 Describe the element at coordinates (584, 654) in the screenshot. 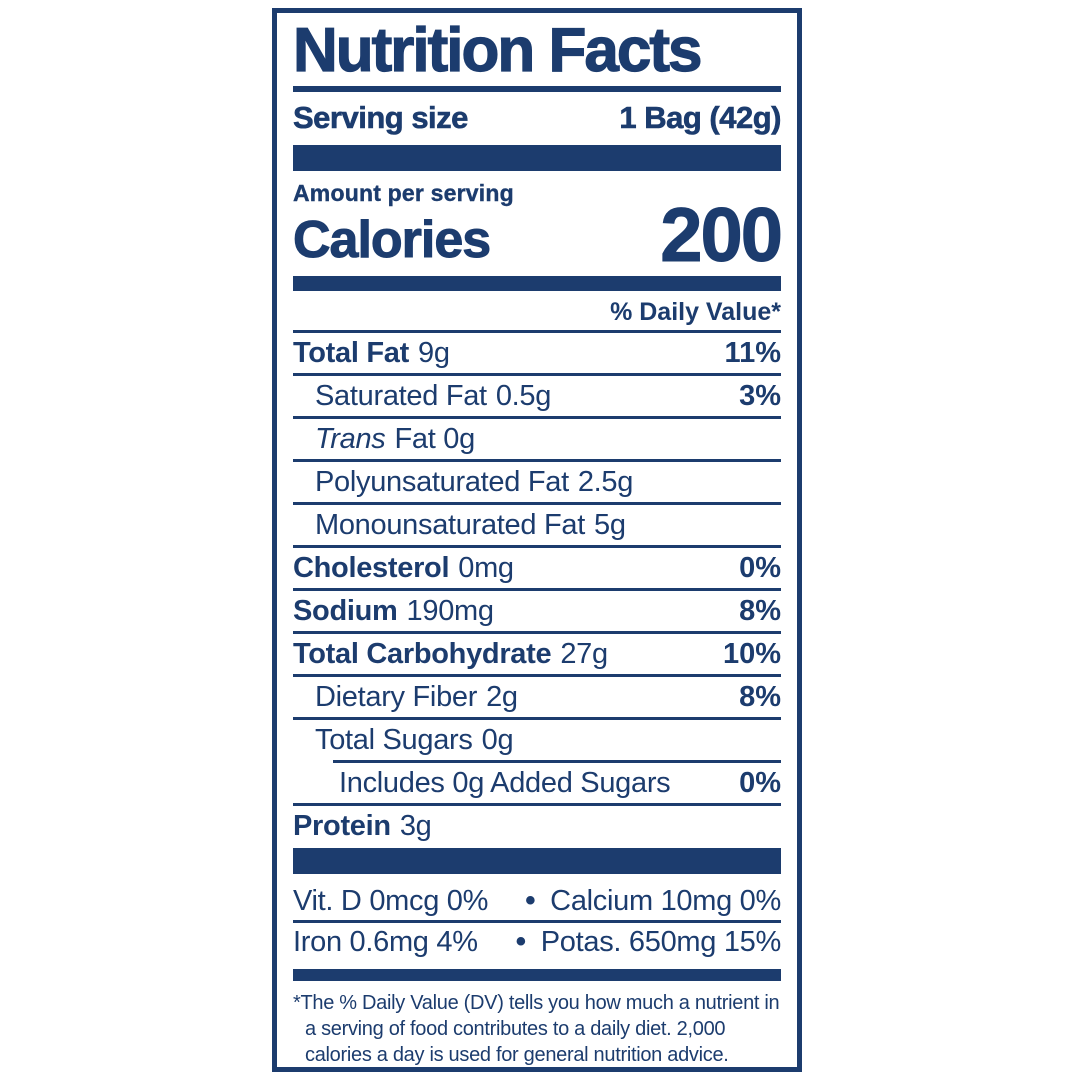

I see `nutrient-amount: 27g` at that location.